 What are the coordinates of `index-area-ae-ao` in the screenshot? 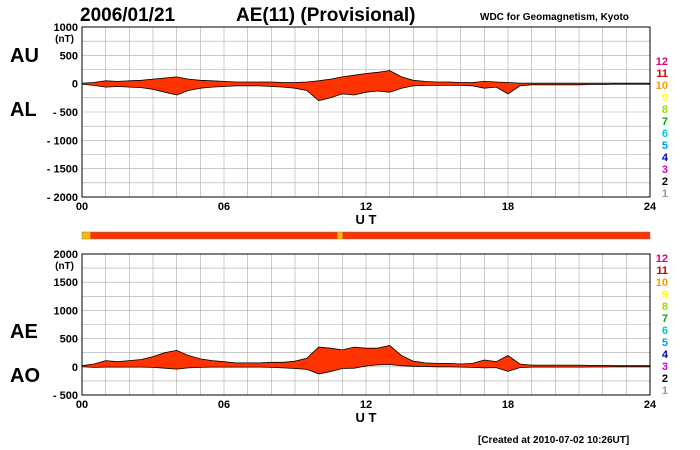 It's located at (366, 359).